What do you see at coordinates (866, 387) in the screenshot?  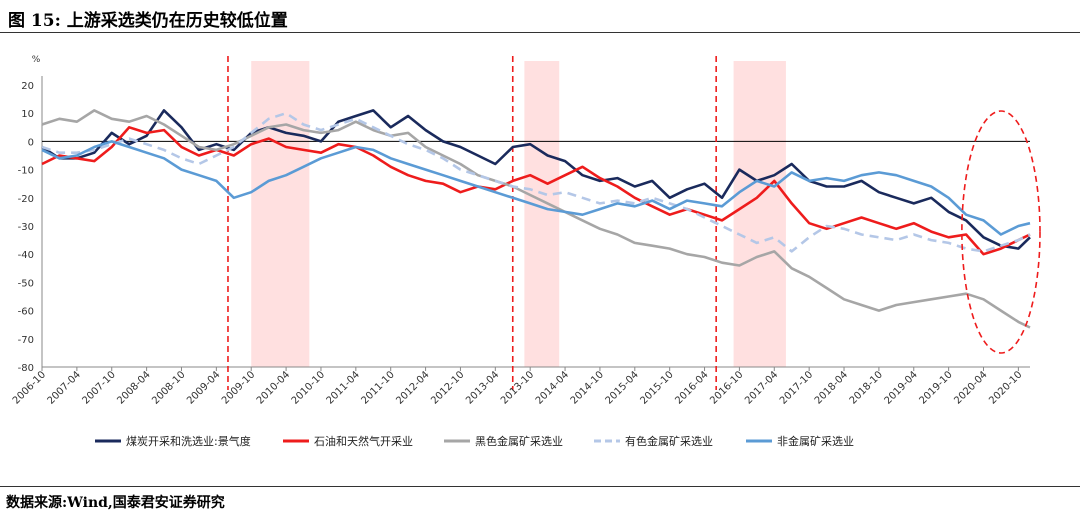 I see `x-tick-label: 2018-10` at bounding box center [866, 387].